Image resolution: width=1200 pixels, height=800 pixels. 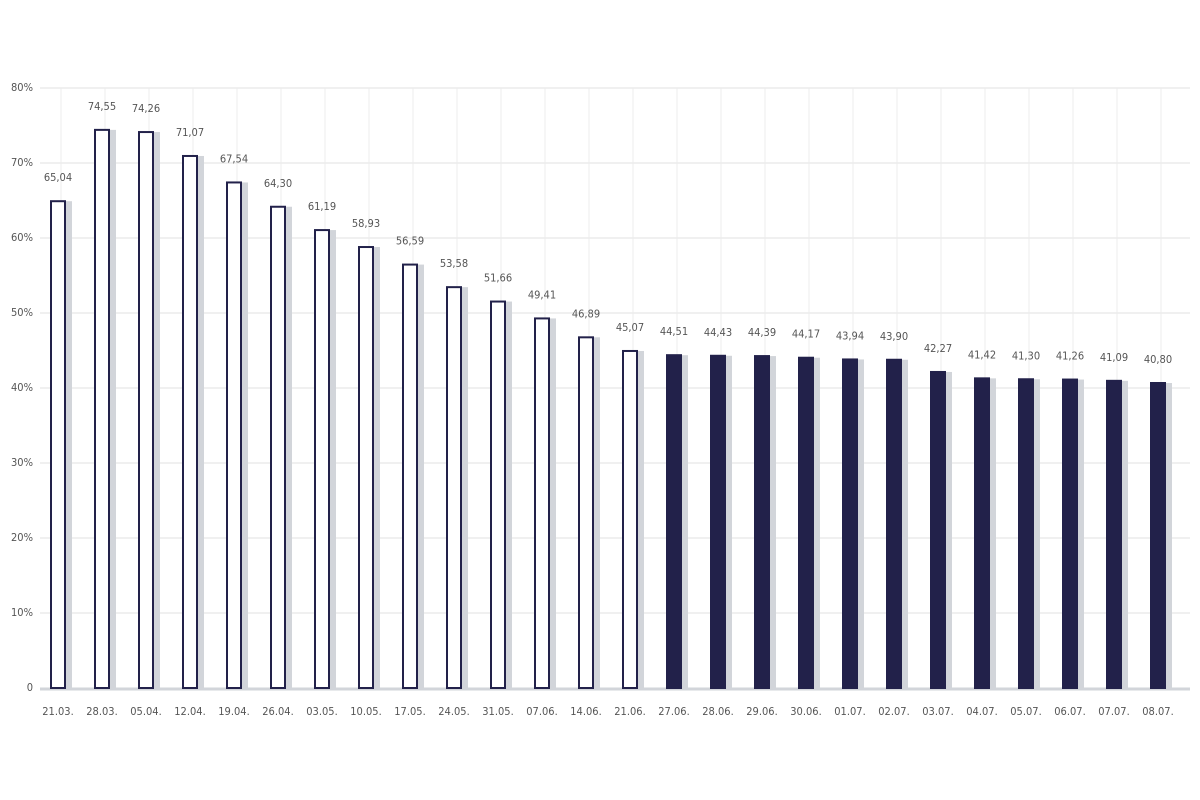 What do you see at coordinates (673, 711) in the screenshot?
I see `x-tick-label: 27.06.` at bounding box center [673, 711].